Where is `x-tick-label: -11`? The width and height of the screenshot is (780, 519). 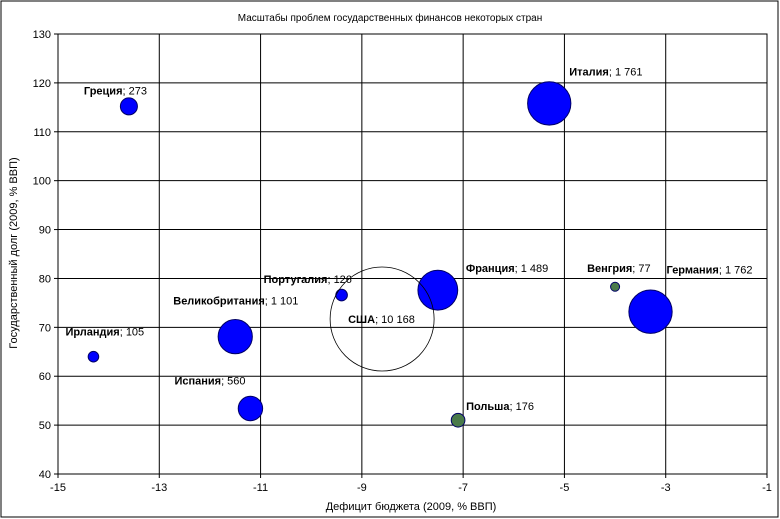
x-tick-label: -11 is located at coordinates (260, 488).